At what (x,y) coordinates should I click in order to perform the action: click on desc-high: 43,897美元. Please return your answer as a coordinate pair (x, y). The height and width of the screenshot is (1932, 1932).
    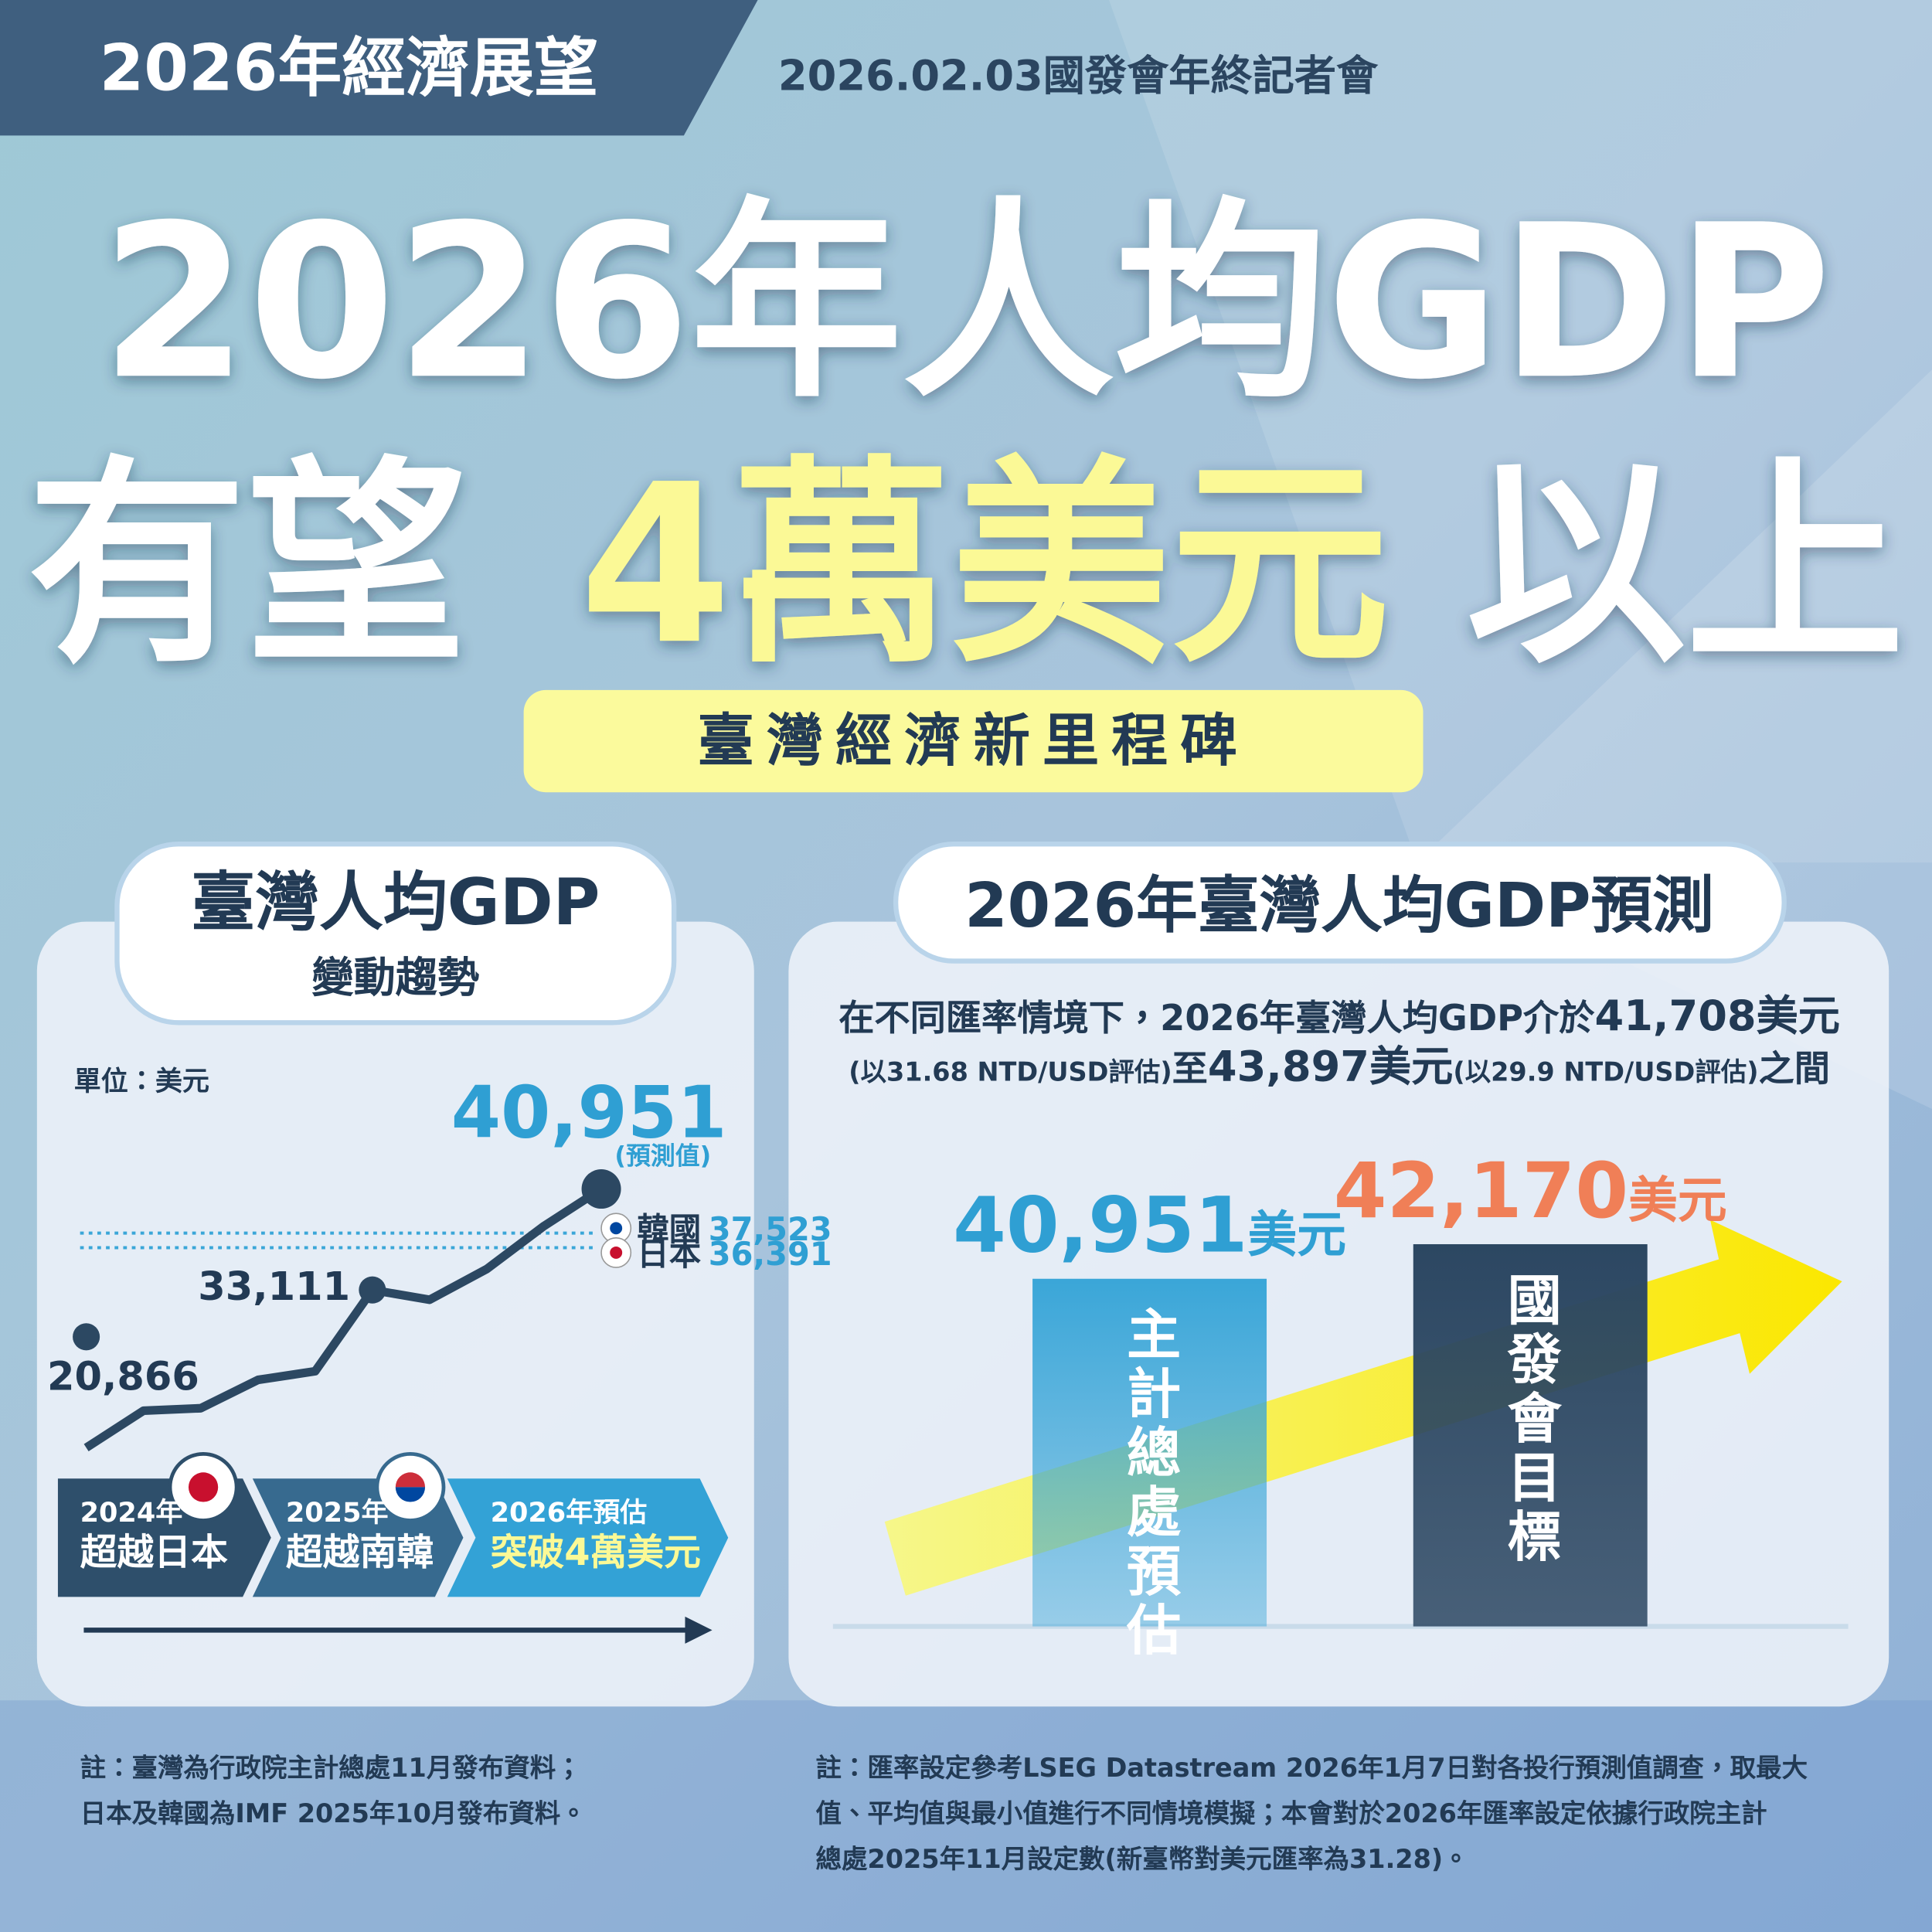
    Looking at the image, I should click on (1331, 1066).